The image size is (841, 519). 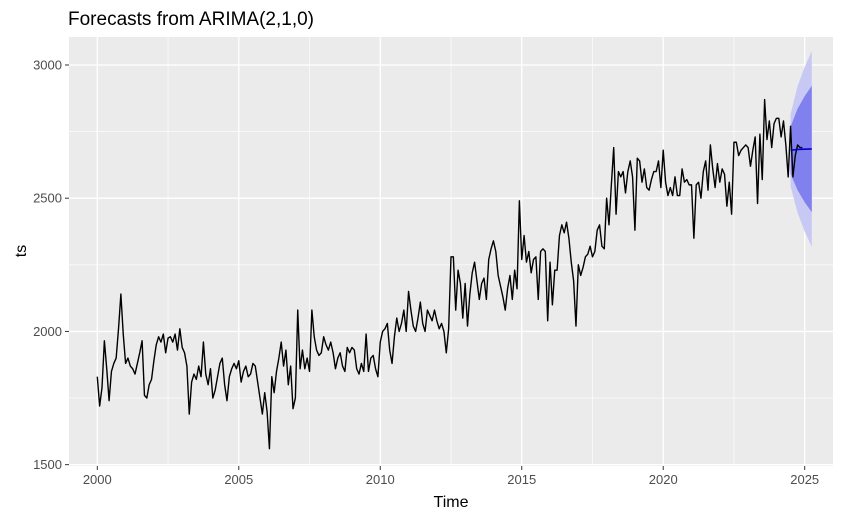 What do you see at coordinates (97, 479) in the screenshot?
I see `x-tick-label: 2000` at bounding box center [97, 479].